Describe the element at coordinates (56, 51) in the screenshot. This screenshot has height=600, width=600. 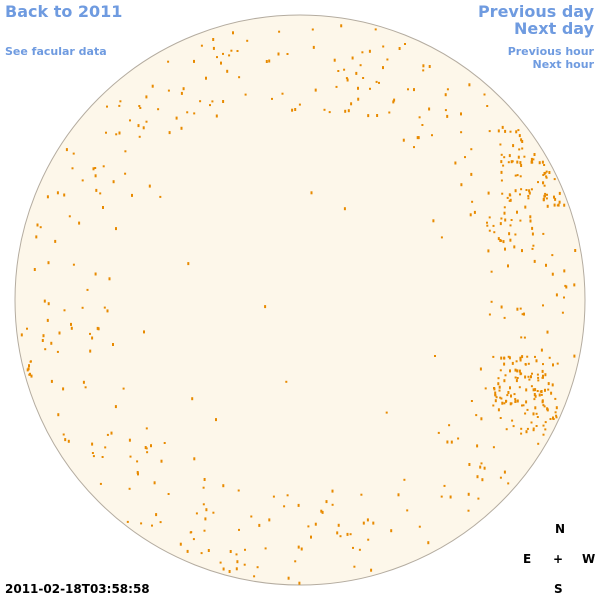
I see `facular-link: See facular data` at that location.